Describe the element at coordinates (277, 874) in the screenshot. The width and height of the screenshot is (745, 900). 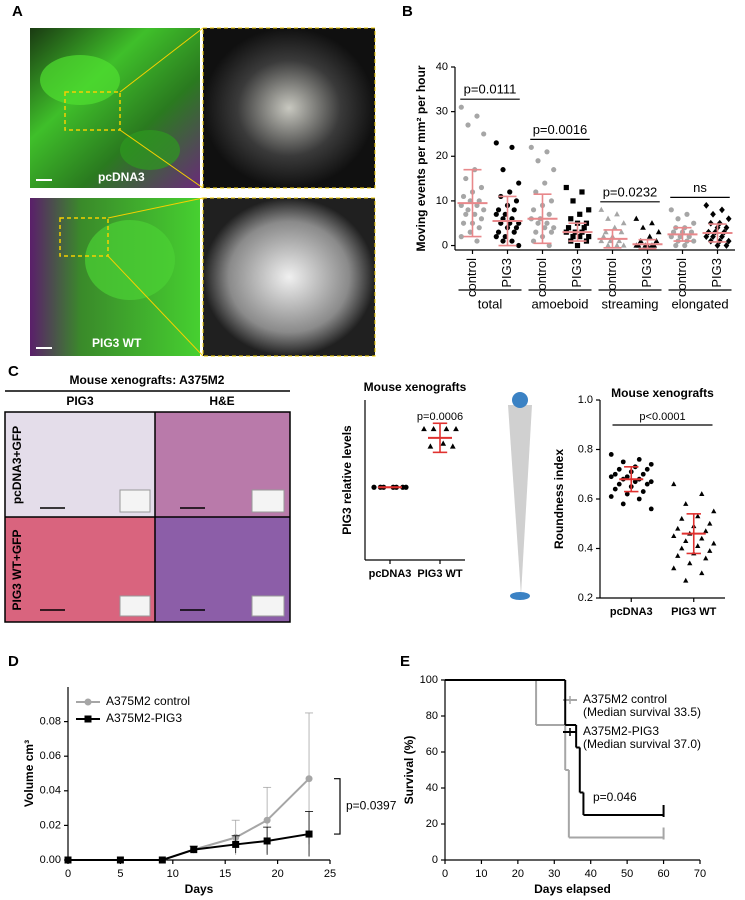
I see `x-tick-label: 20` at that location.